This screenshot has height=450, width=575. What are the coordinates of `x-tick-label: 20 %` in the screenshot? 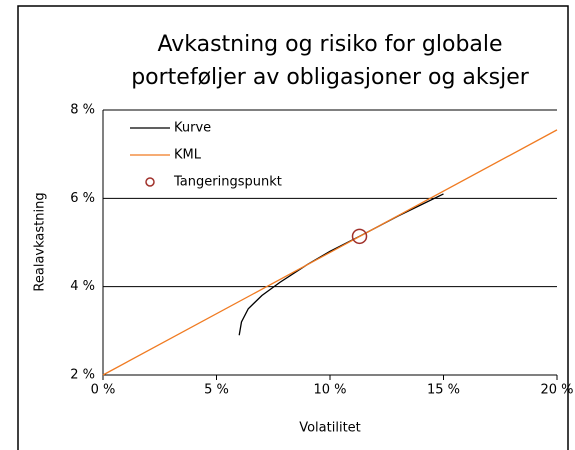 It's located at (556, 390).